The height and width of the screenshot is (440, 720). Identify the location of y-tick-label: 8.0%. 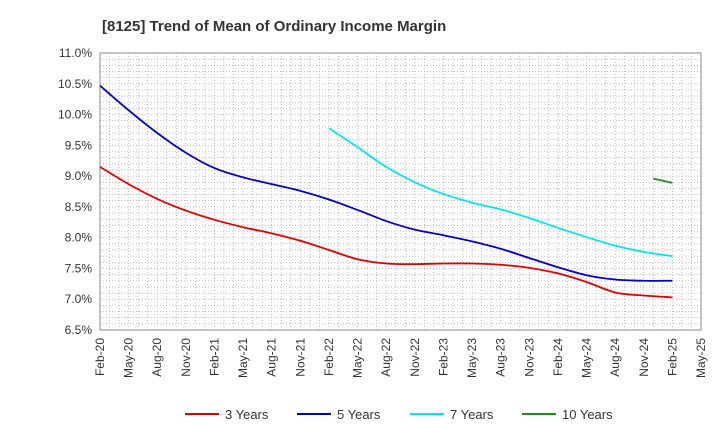
(79, 238).